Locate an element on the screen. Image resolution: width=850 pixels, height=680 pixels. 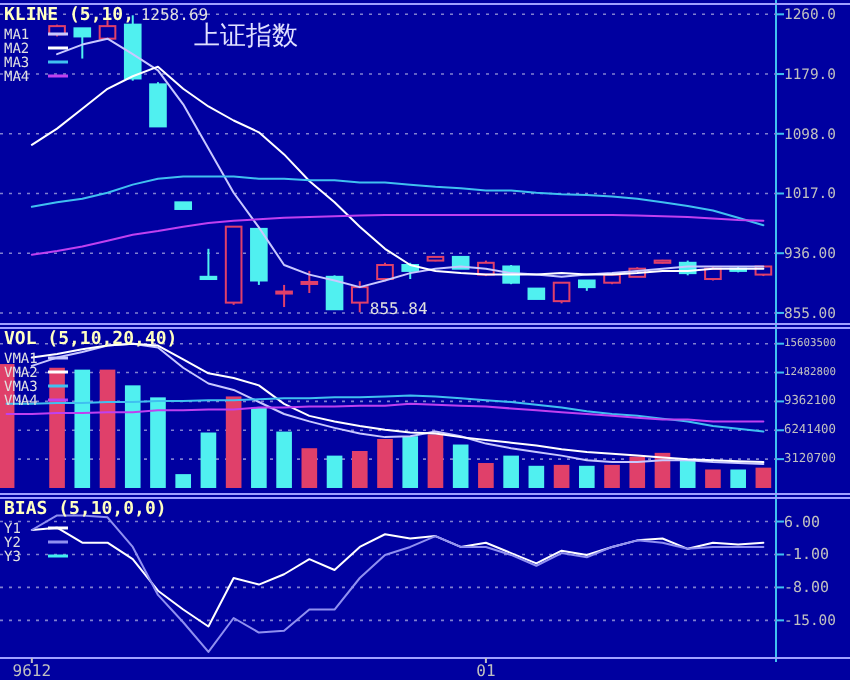
chart-title: VOL (5,10,20,40) is located at coordinates (91, 340).